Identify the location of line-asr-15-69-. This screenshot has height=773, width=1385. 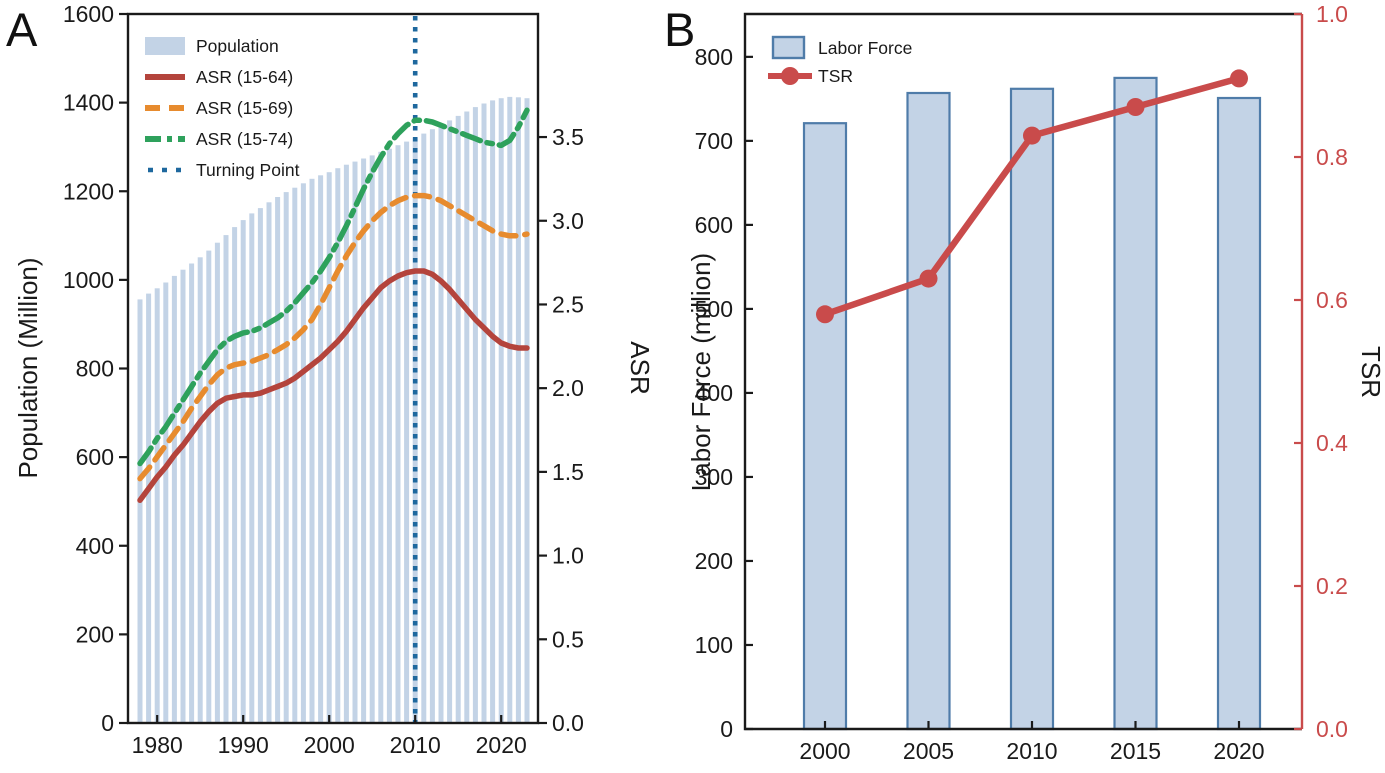
(333, 337).